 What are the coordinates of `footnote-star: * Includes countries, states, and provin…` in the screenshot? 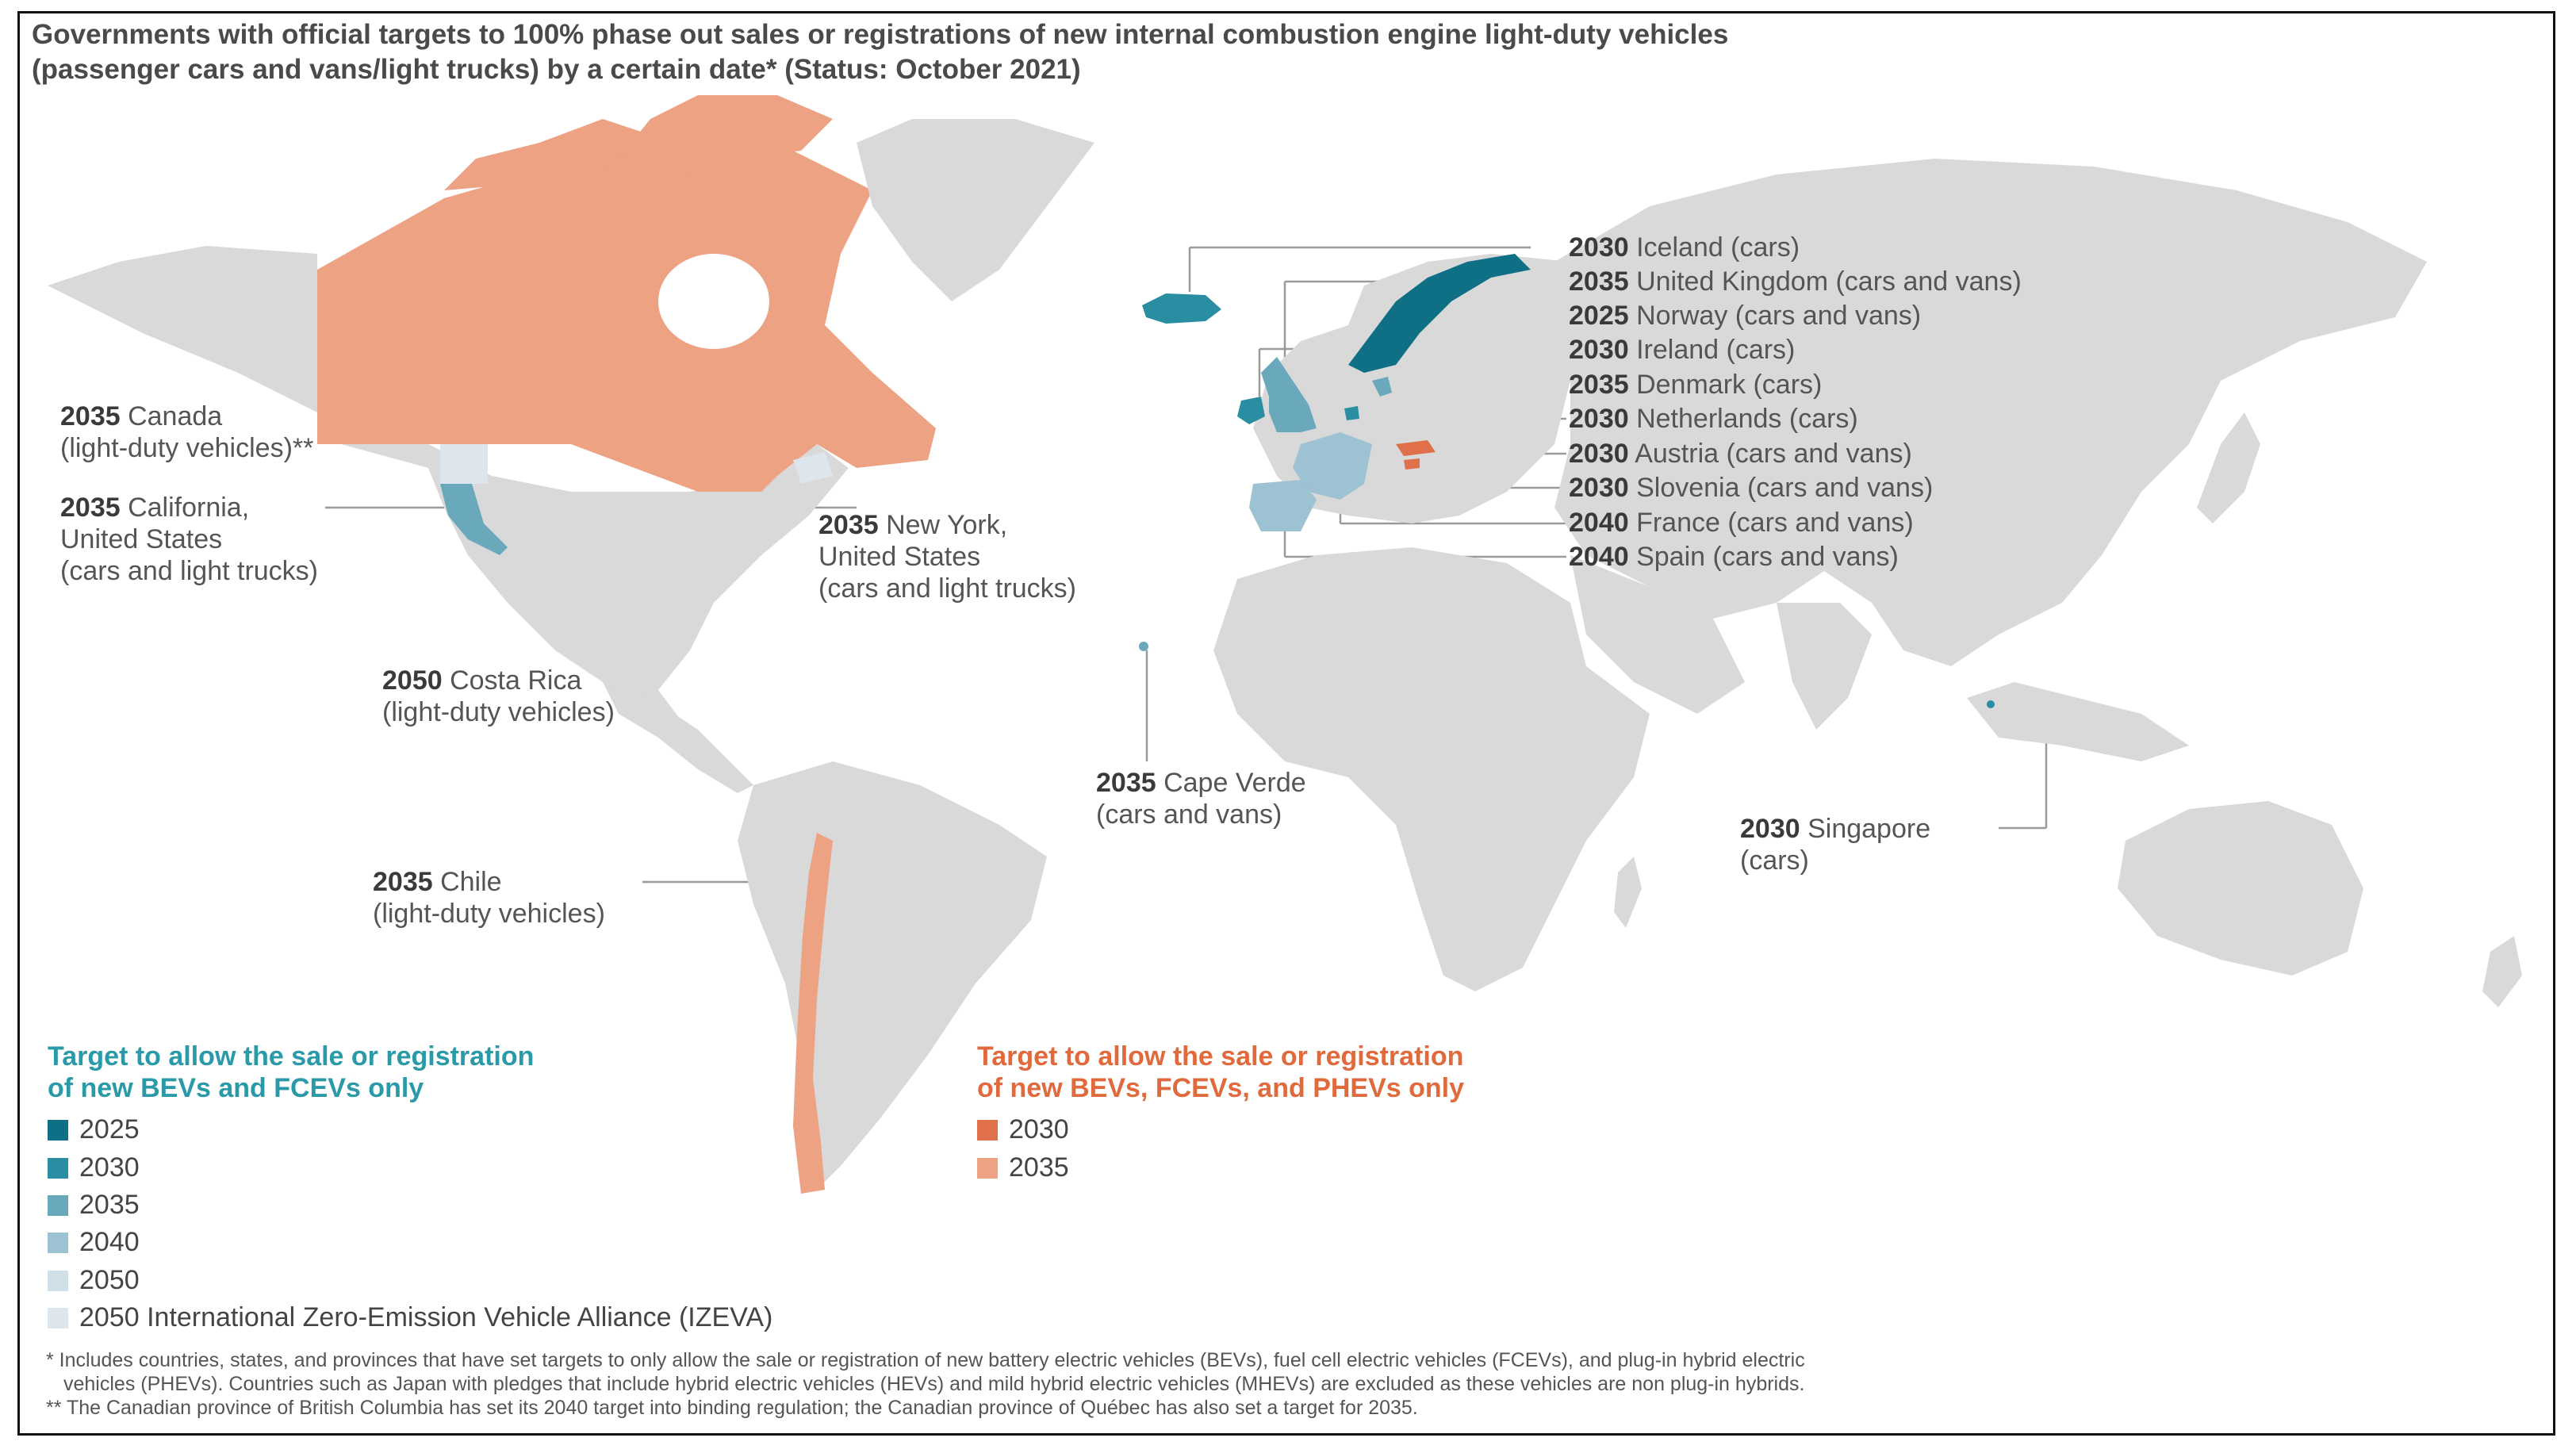 It's located at (926, 1372).